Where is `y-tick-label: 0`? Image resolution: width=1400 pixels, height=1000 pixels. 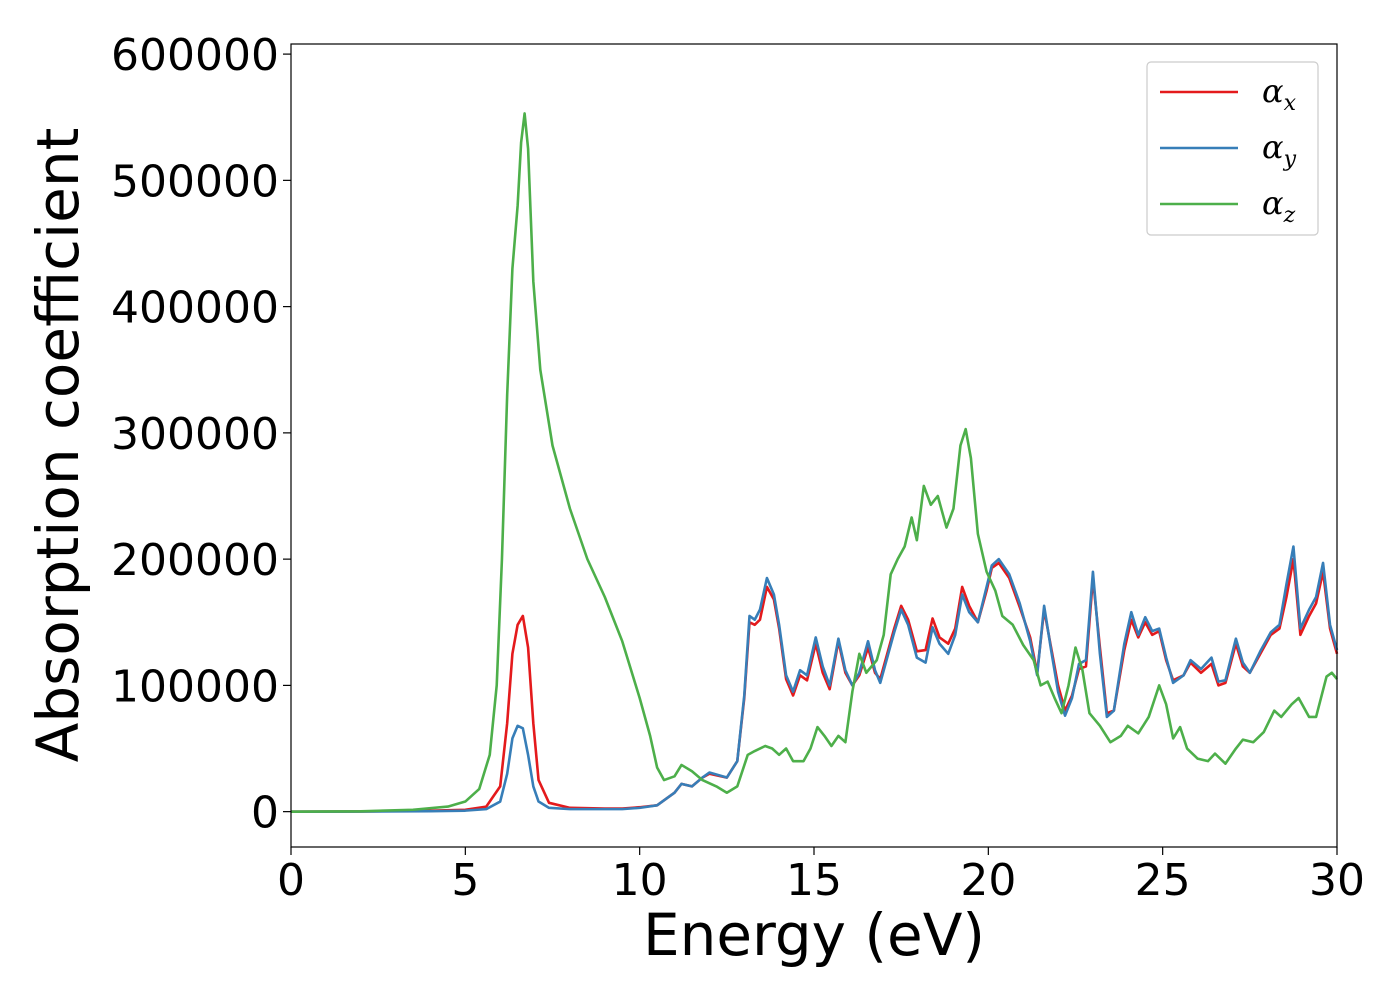
y-tick-label: 0 is located at coordinates (265, 813).